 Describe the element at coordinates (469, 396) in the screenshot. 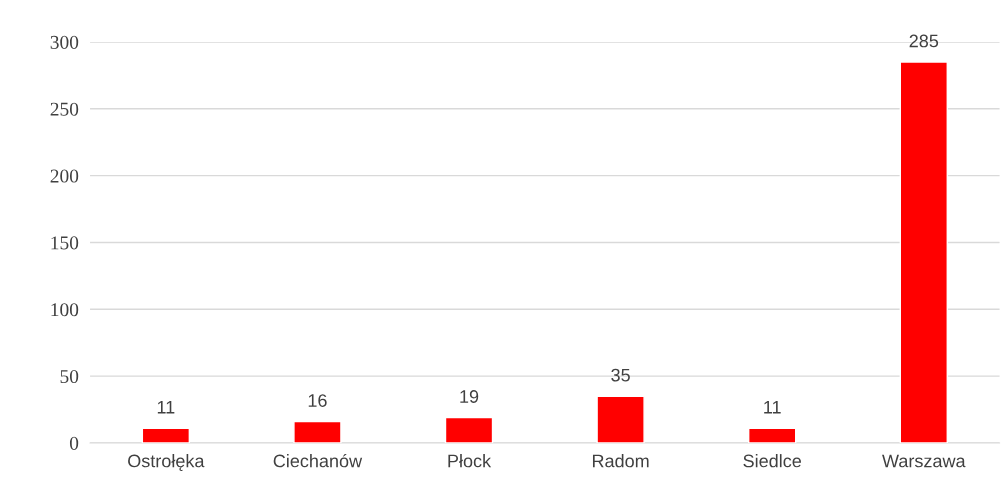

I see `data-label: 19` at that location.